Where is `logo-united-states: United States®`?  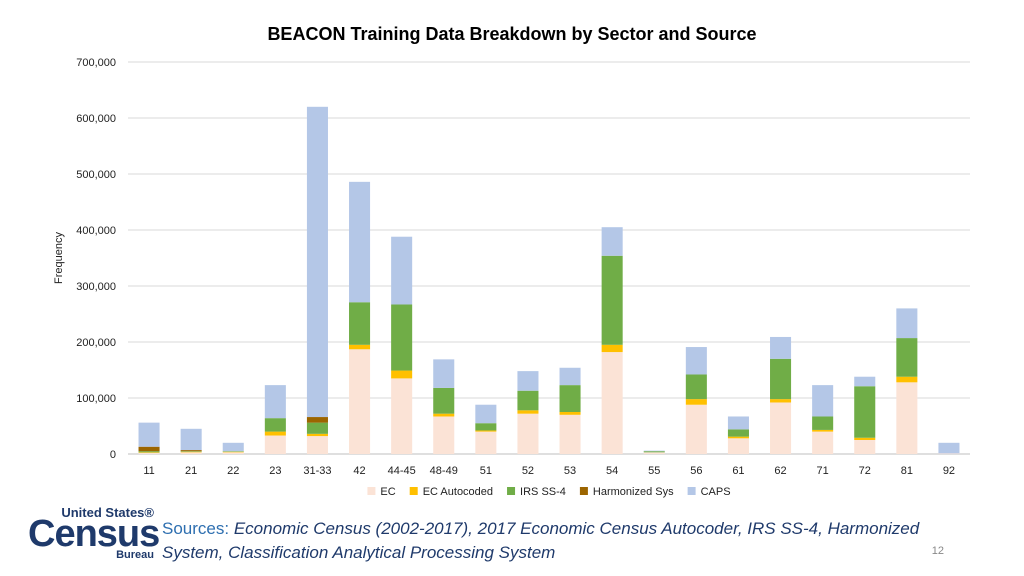
logo-united-states: United States® is located at coordinates (107, 512).